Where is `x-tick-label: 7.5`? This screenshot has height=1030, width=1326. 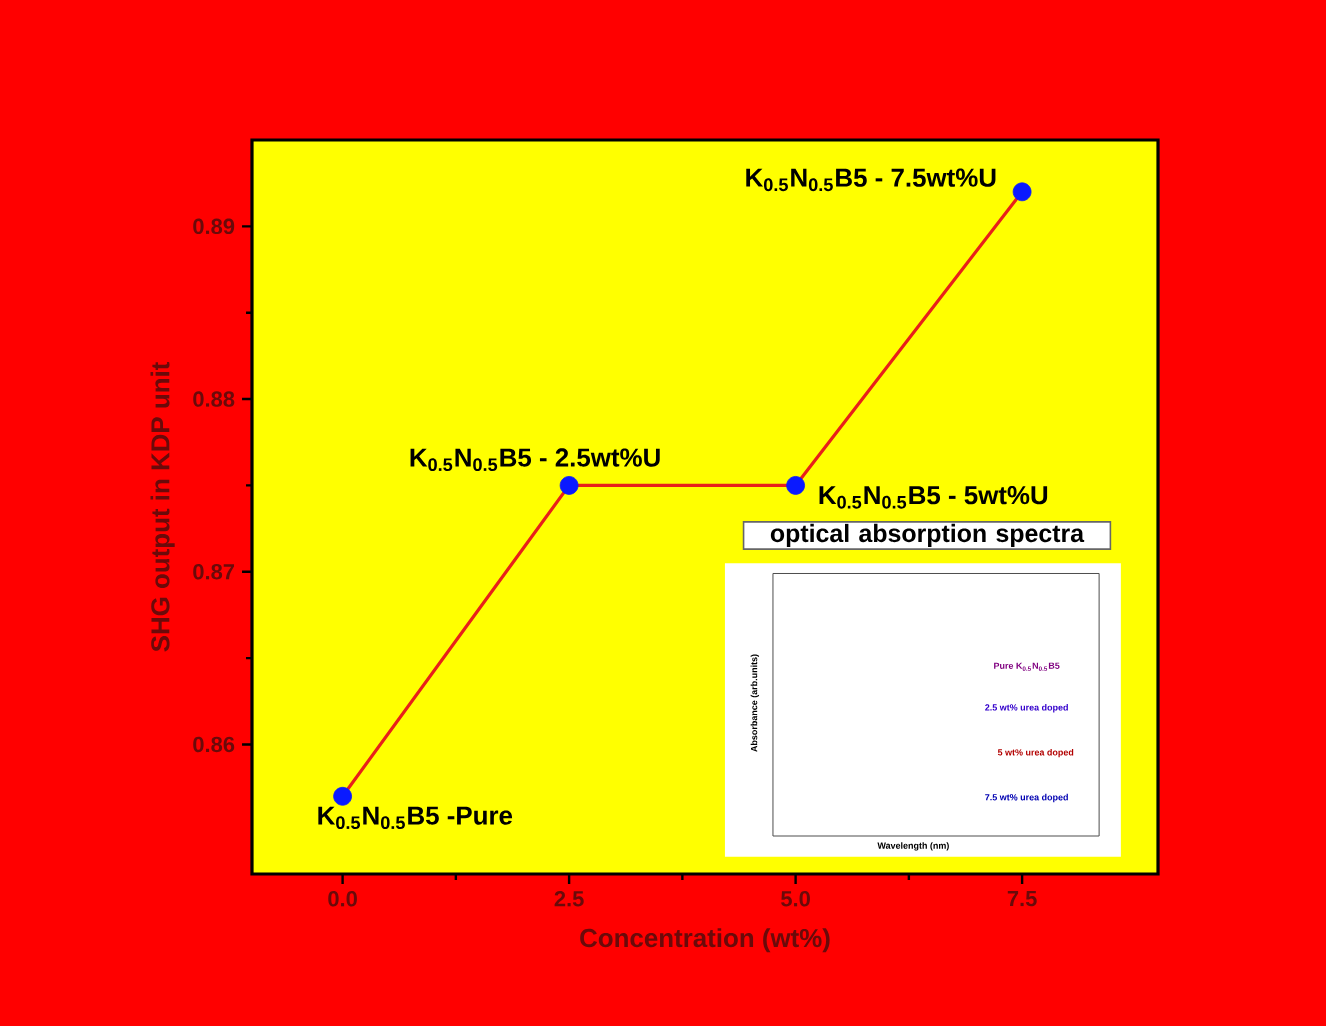 x-tick-label: 7.5 is located at coordinates (1022, 899).